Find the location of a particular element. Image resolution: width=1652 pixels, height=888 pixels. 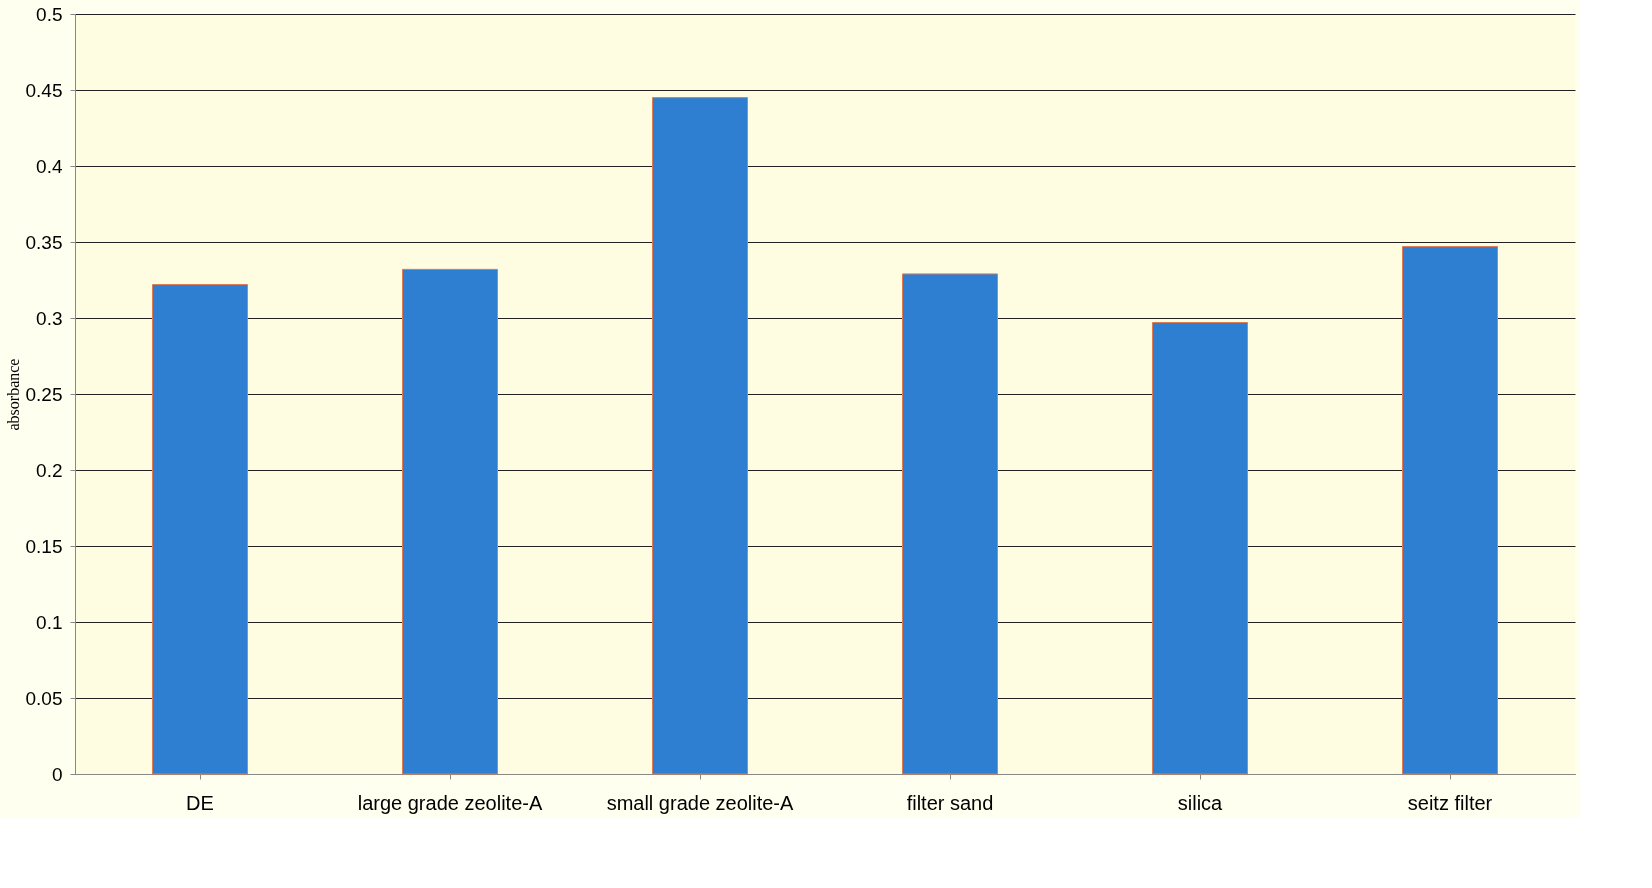

y-tick-label: 0.25 is located at coordinates (44, 394).